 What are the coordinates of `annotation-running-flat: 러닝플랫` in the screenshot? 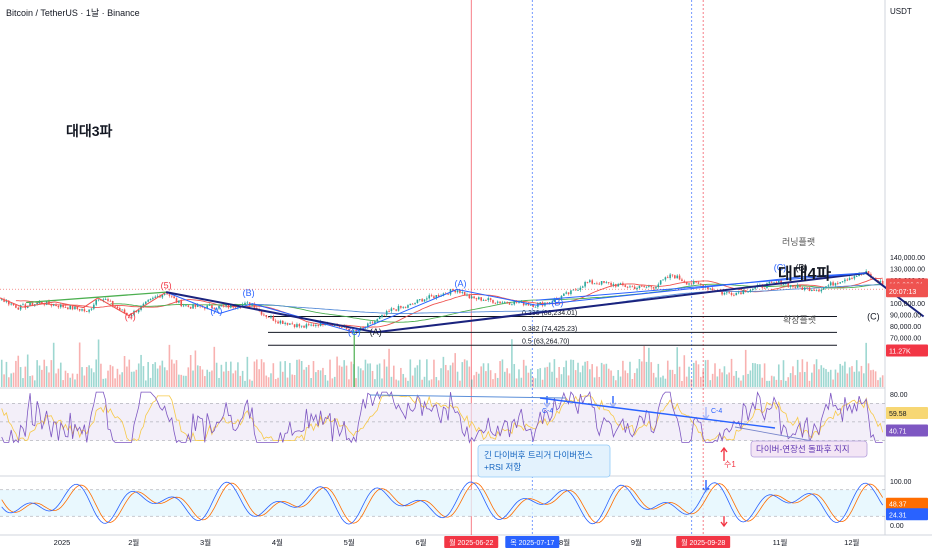 It's located at (798, 242).